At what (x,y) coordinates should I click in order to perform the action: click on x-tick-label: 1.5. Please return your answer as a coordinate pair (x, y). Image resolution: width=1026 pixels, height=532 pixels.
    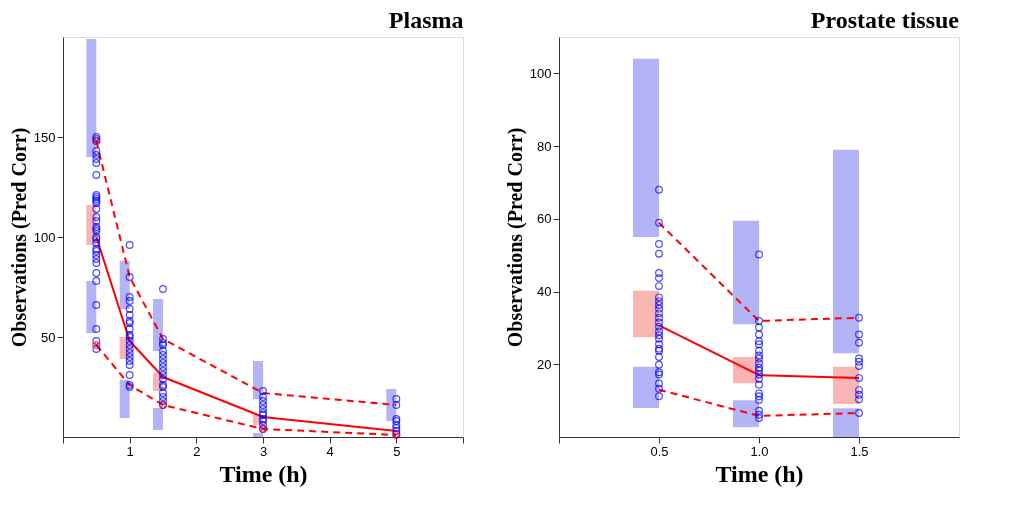
    Looking at the image, I should click on (859, 451).